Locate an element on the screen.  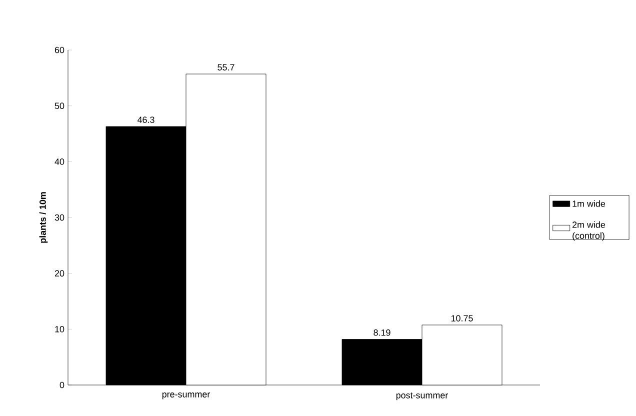
data-label: 55.7 is located at coordinates (226, 67).